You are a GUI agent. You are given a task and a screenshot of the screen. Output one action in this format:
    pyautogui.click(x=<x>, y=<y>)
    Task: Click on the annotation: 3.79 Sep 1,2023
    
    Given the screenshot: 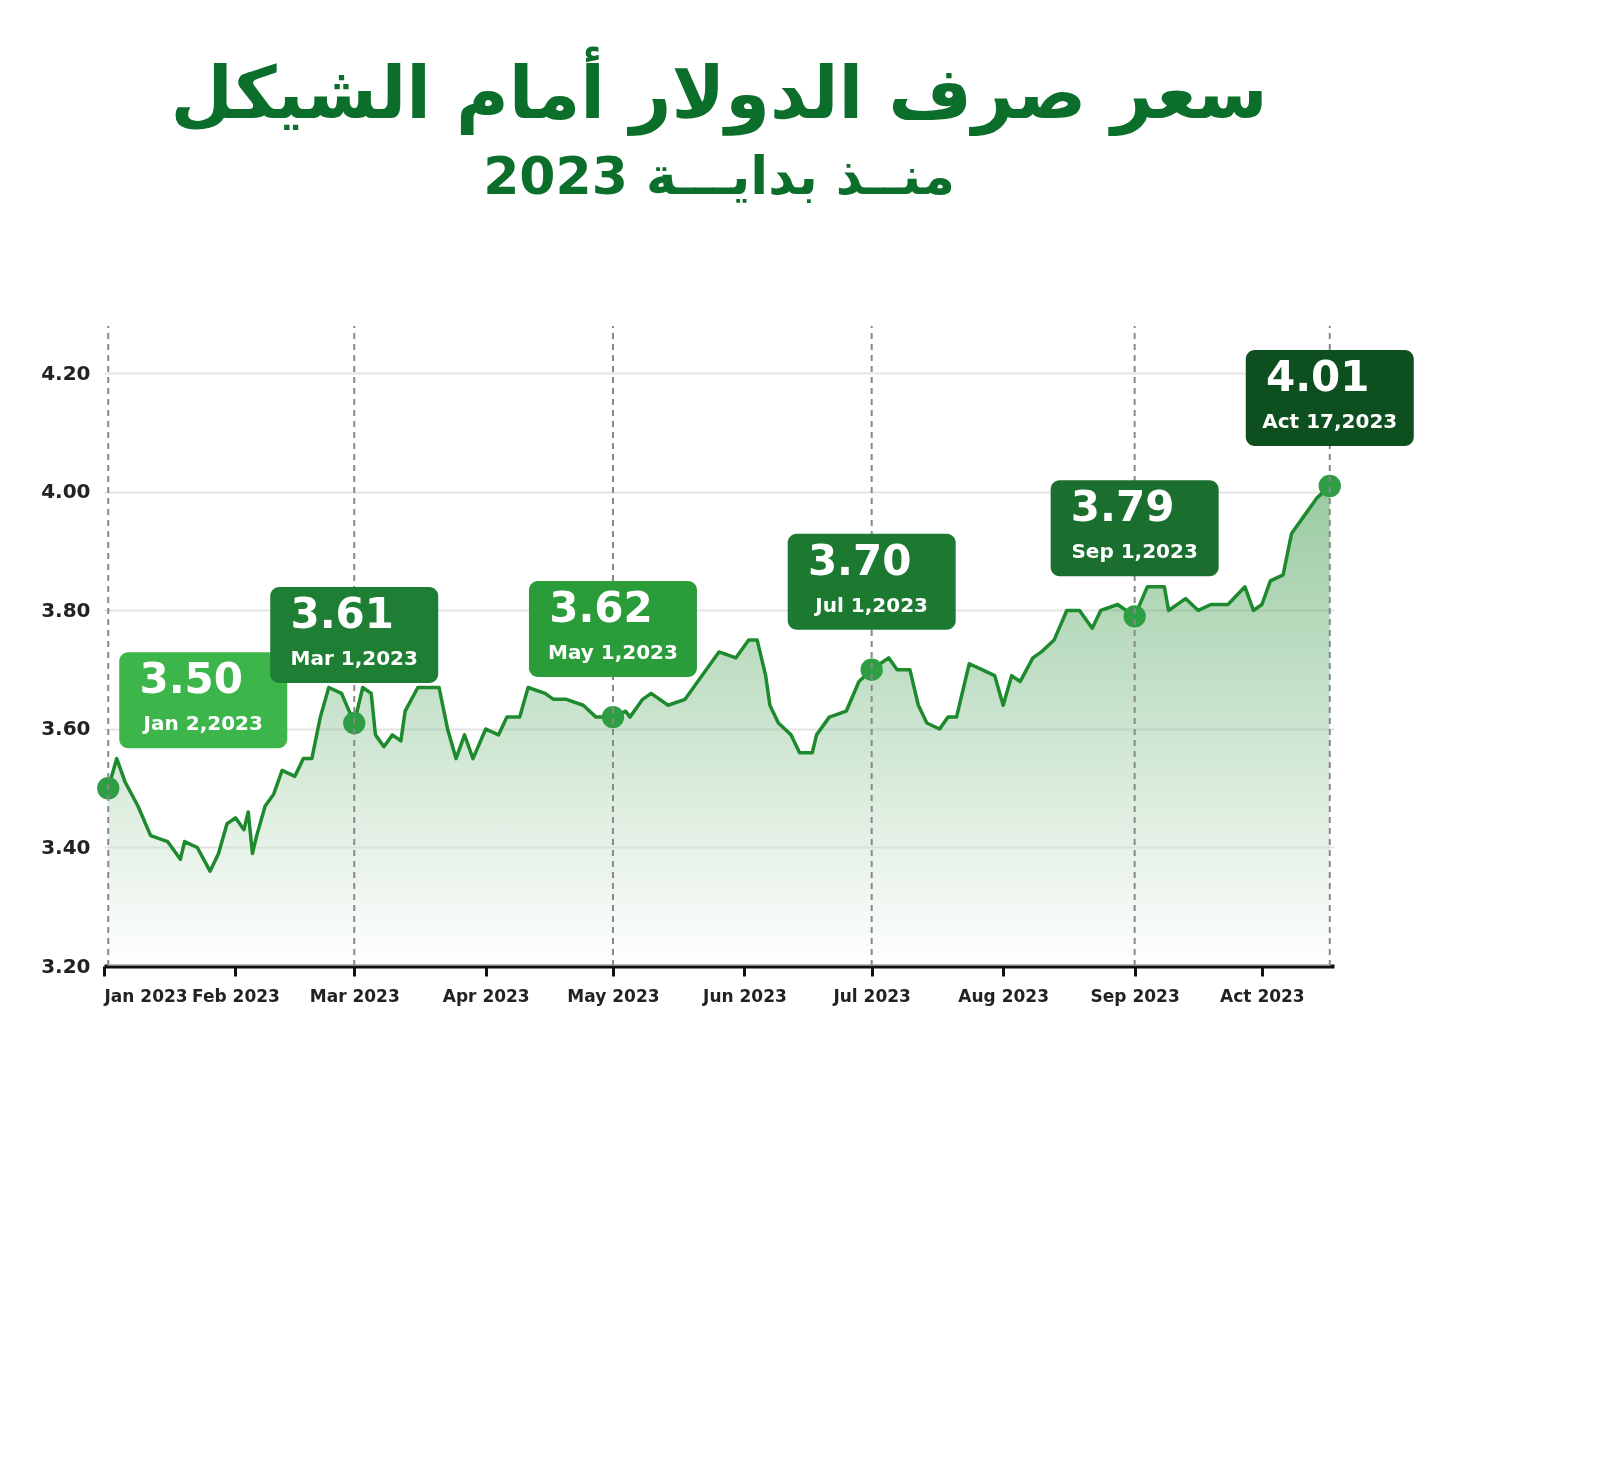 What is the action you would take?
    pyautogui.click(x=1134, y=523)
    